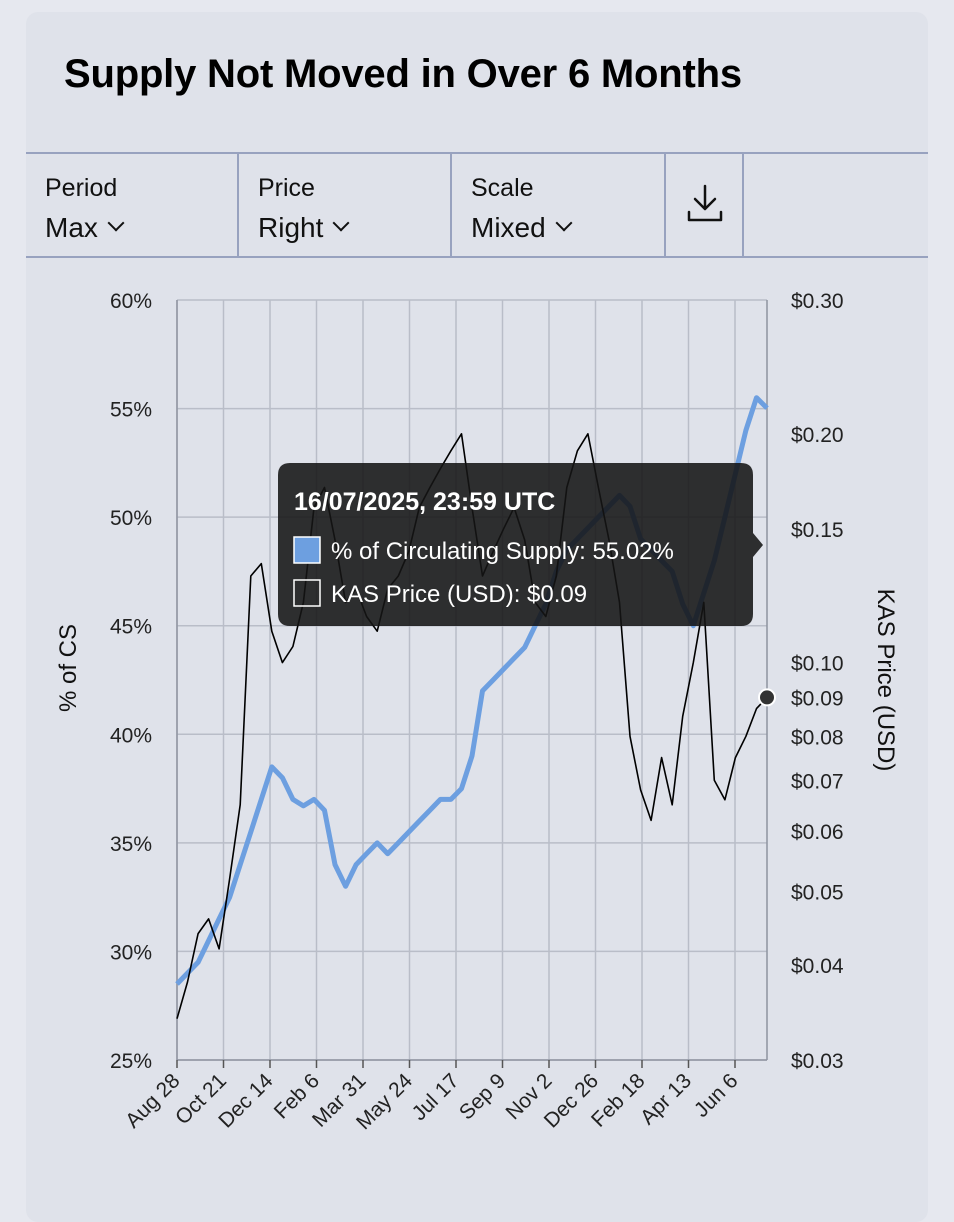 This screenshot has height=1222, width=954. Describe the element at coordinates (482, 1096) in the screenshot. I see `x-tick-label: Sep 9` at that location.